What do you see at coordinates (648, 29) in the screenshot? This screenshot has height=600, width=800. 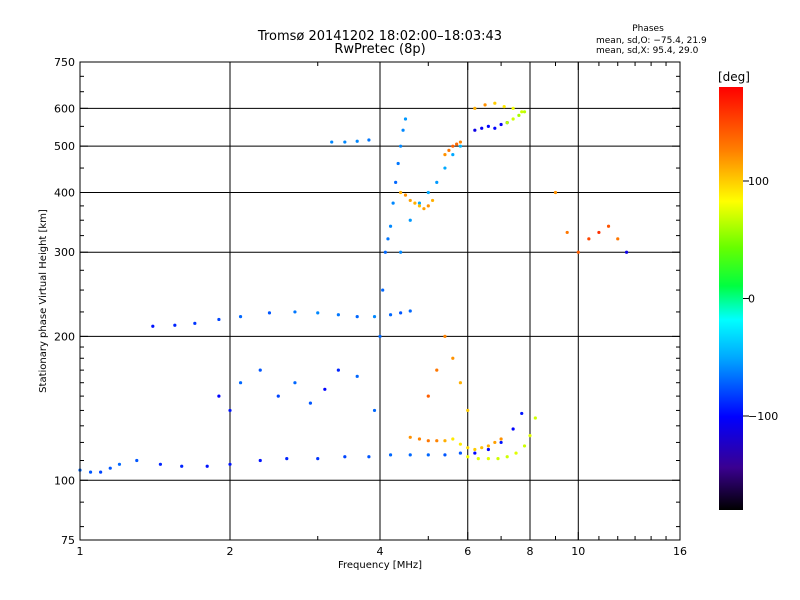 I see `phases-title: Phases` at bounding box center [648, 29].